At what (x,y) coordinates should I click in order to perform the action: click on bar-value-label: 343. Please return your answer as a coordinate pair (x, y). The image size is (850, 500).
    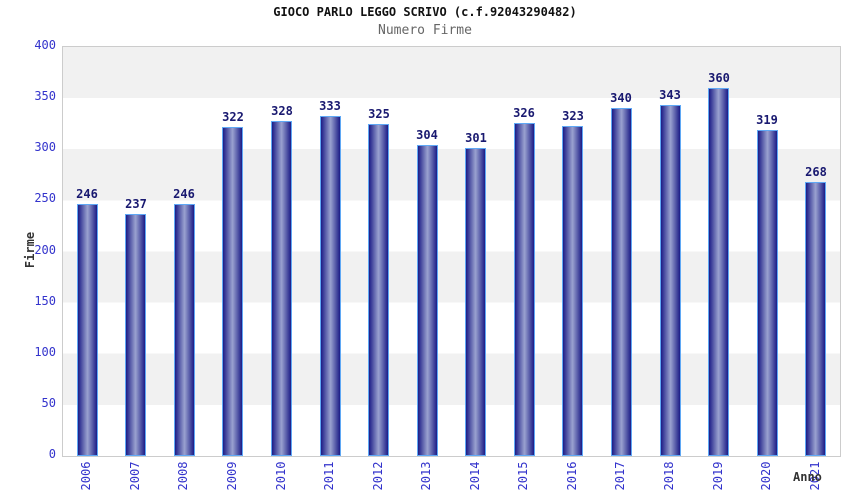
    Looking at the image, I should click on (670, 95).